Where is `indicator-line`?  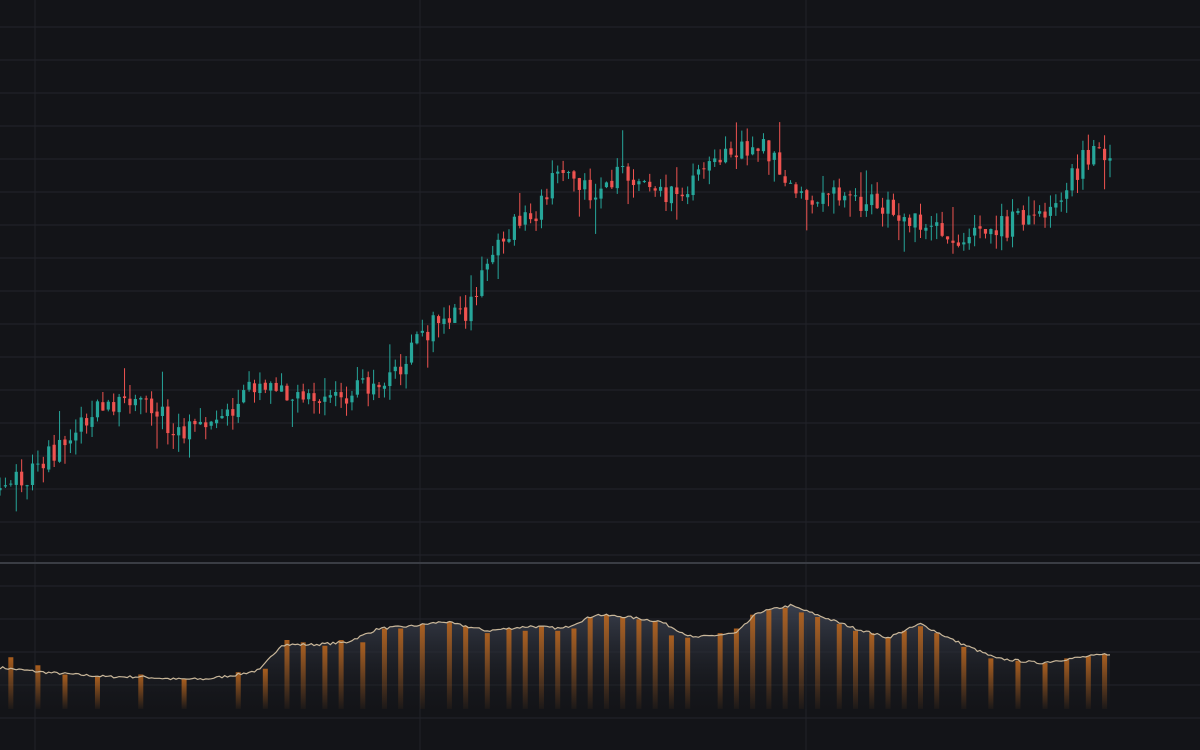
indicator-line is located at coordinates (555, 642).